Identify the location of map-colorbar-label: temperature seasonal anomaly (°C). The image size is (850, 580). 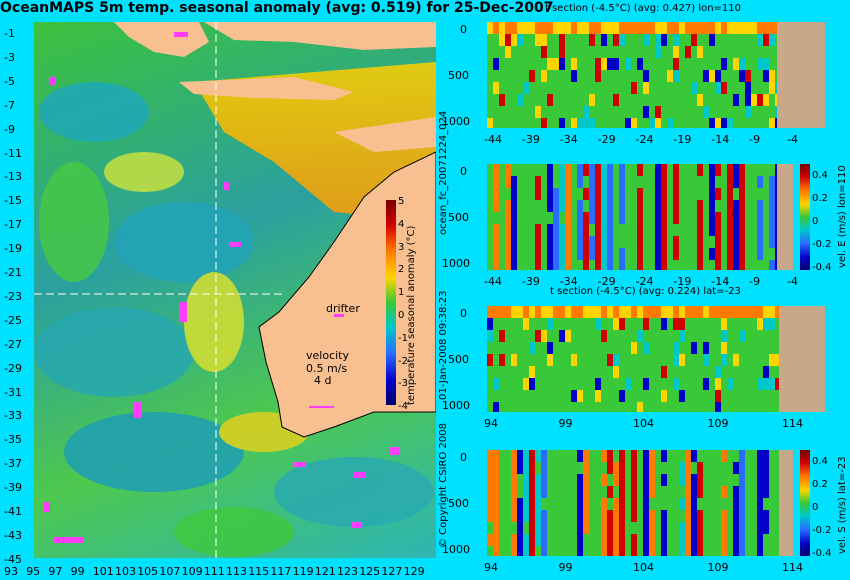
(411, 315).